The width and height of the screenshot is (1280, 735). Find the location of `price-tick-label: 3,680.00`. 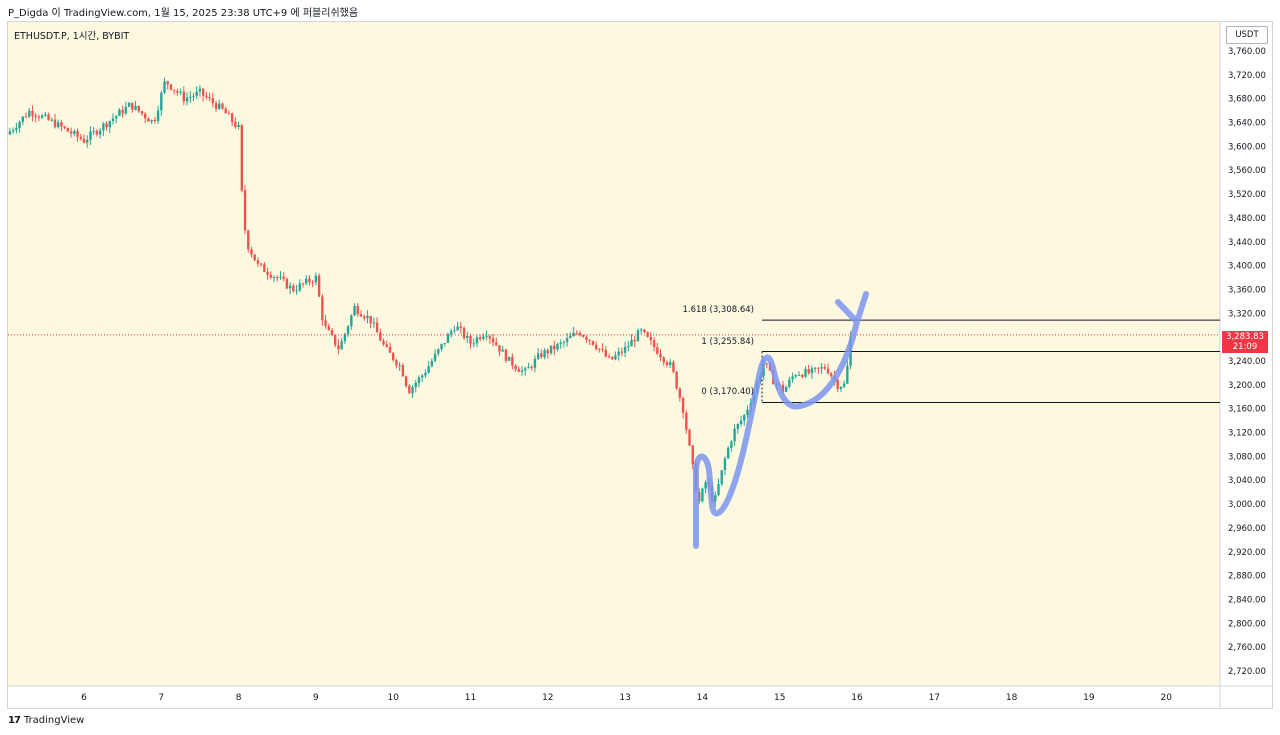

price-tick-label: 3,680.00 is located at coordinates (1247, 100).